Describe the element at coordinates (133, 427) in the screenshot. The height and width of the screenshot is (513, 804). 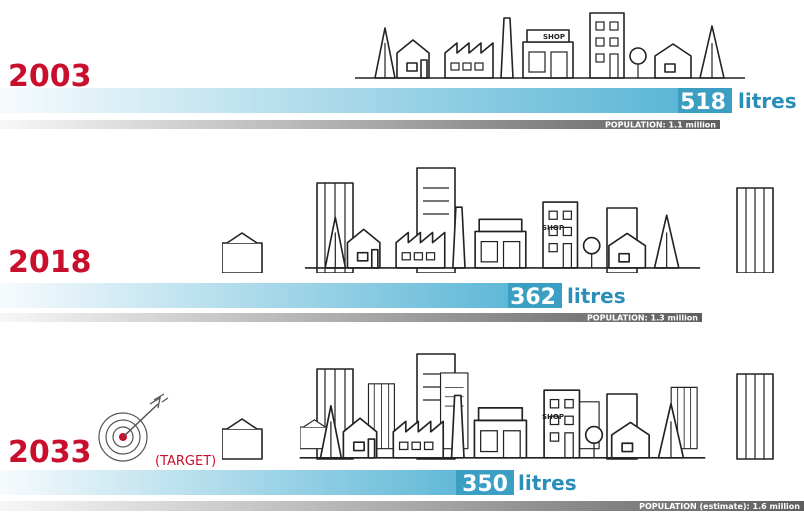
I see `target-icon` at that location.